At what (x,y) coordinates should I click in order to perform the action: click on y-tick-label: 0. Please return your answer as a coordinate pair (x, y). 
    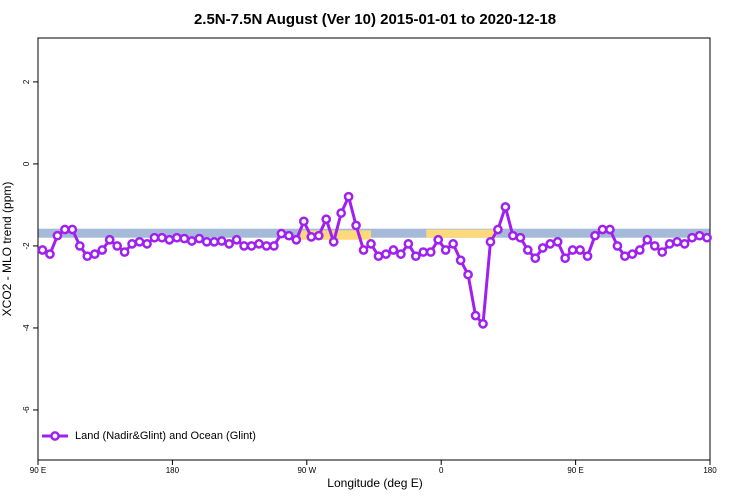
    Looking at the image, I should click on (26, 163).